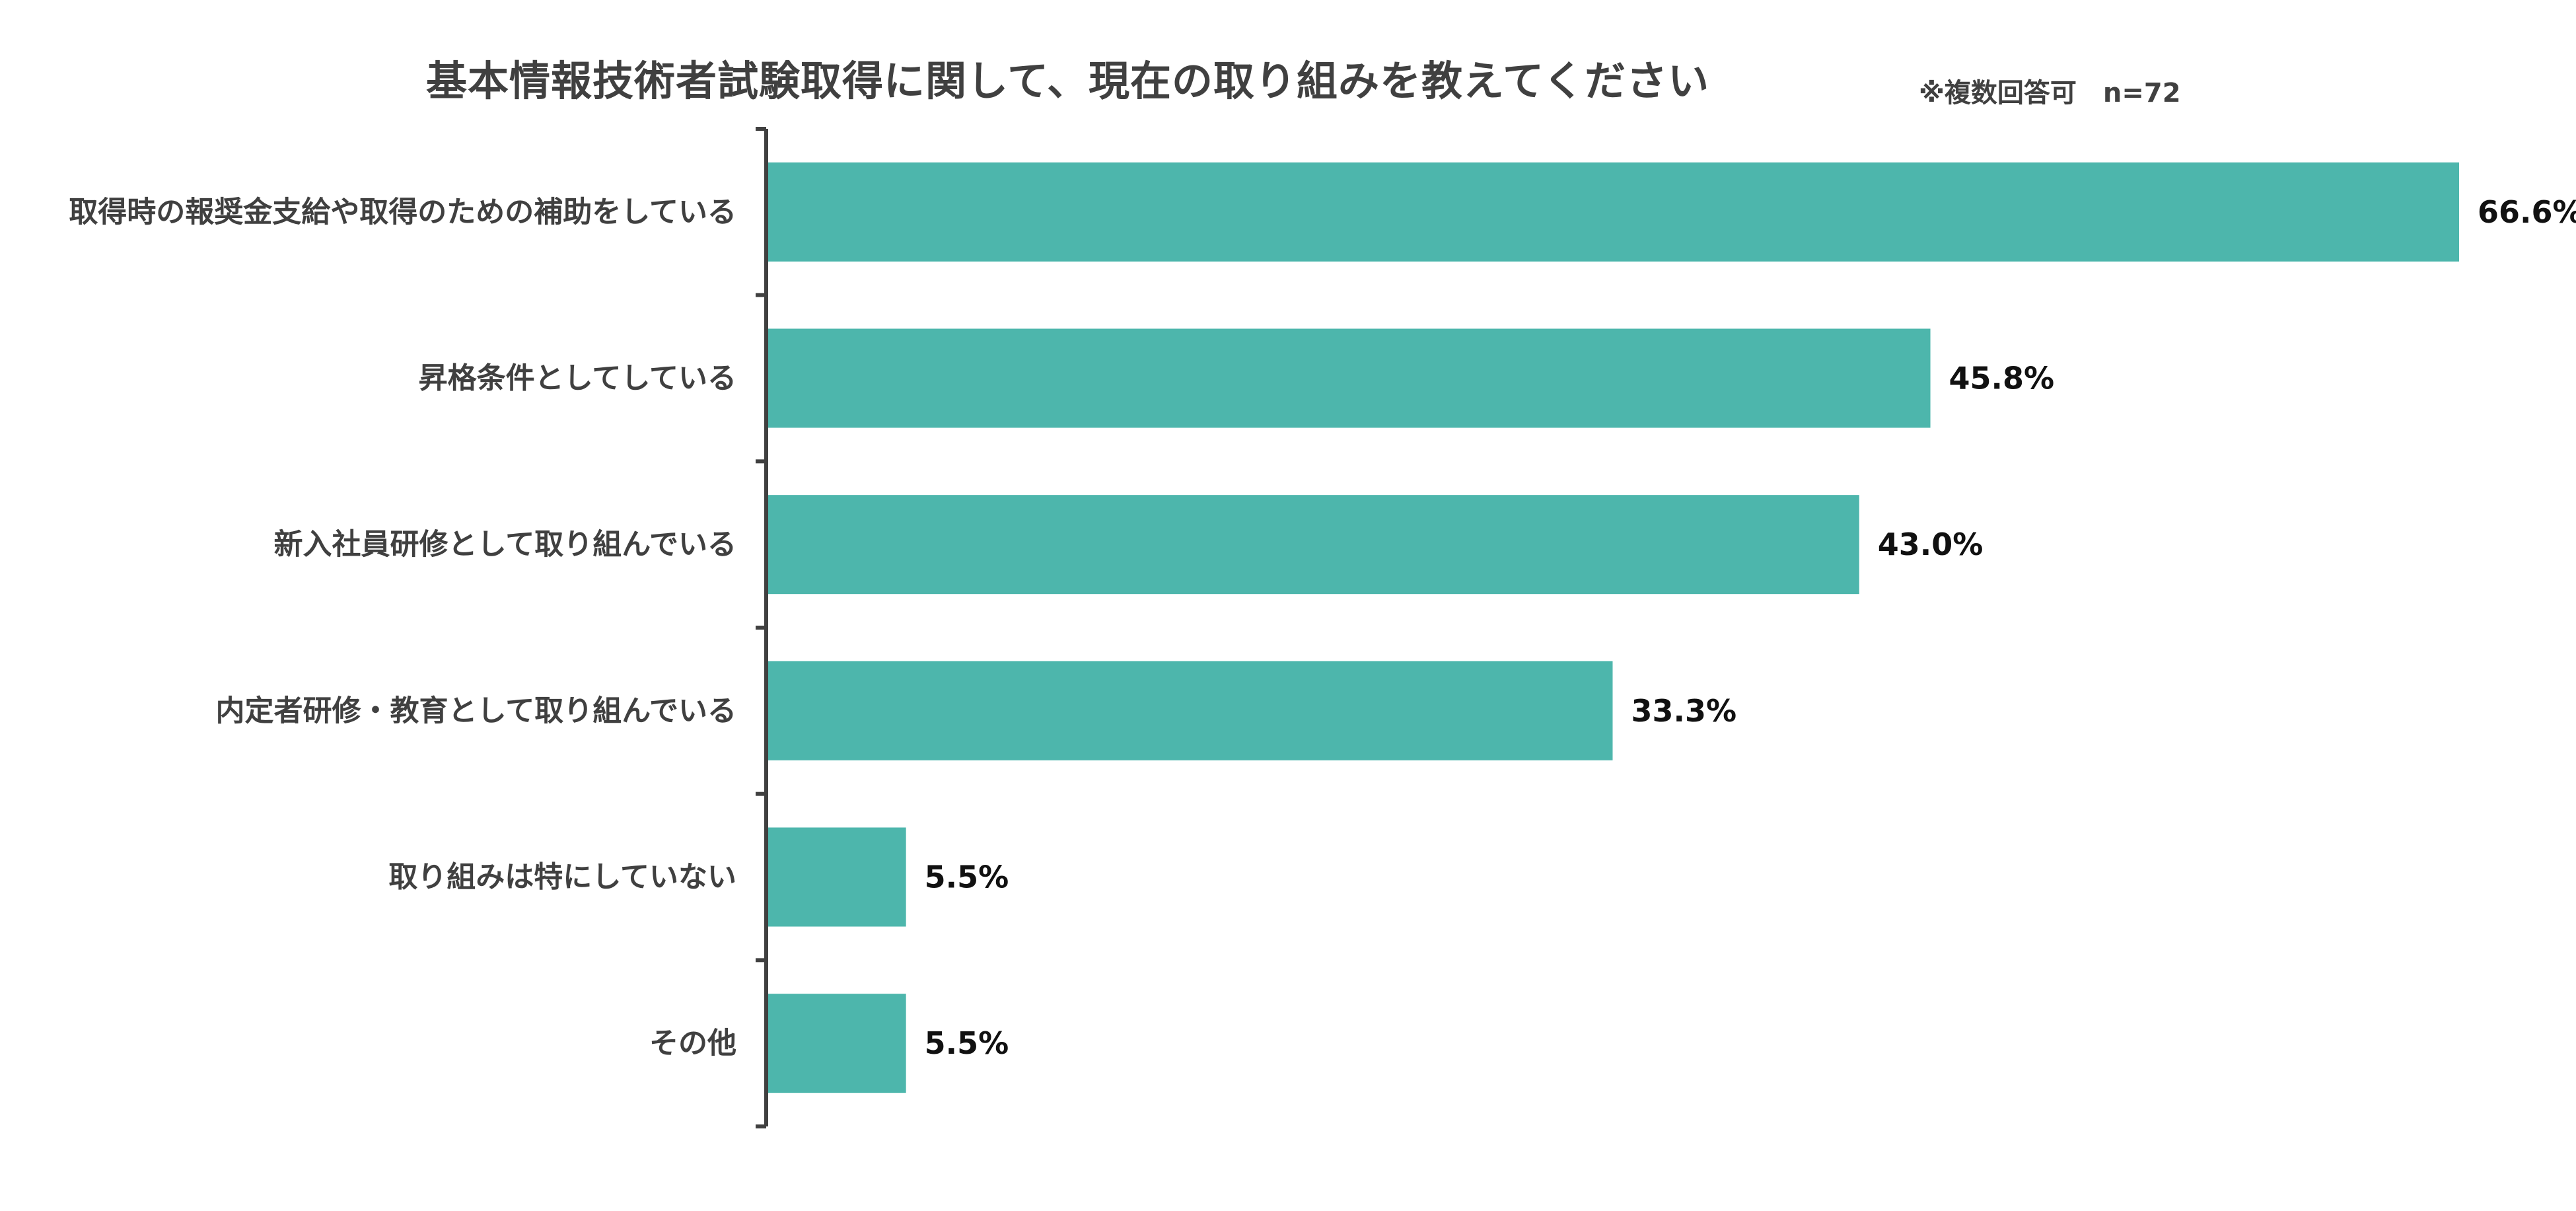 The width and height of the screenshot is (2576, 1211). I want to click on category-label: その他, so click(692, 1043).